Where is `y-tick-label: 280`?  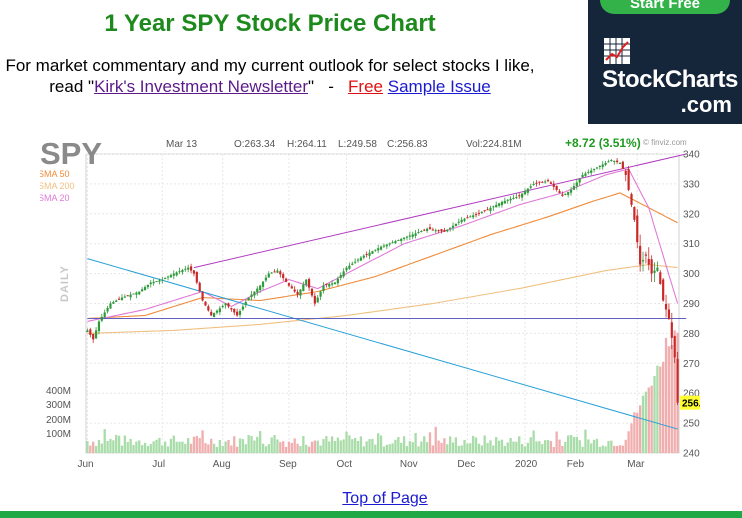 y-tick-label: 280 is located at coordinates (691, 334).